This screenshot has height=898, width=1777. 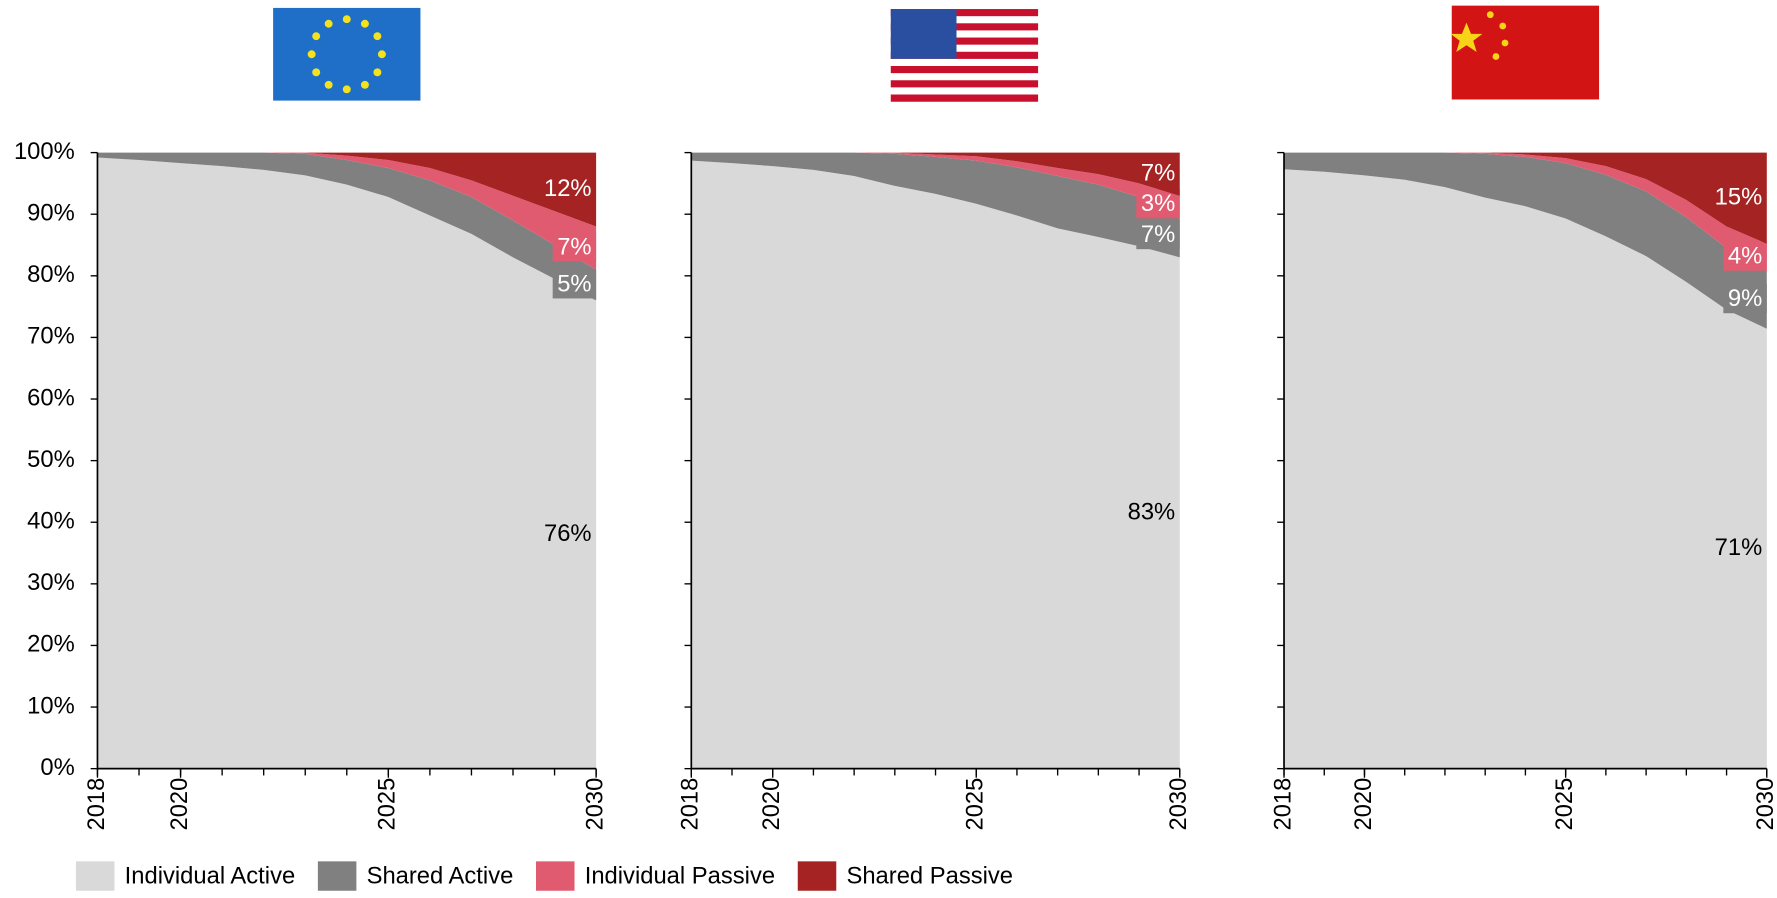 What do you see at coordinates (929, 875) in the screenshot?
I see `legend-label: Shared Passive` at bounding box center [929, 875].